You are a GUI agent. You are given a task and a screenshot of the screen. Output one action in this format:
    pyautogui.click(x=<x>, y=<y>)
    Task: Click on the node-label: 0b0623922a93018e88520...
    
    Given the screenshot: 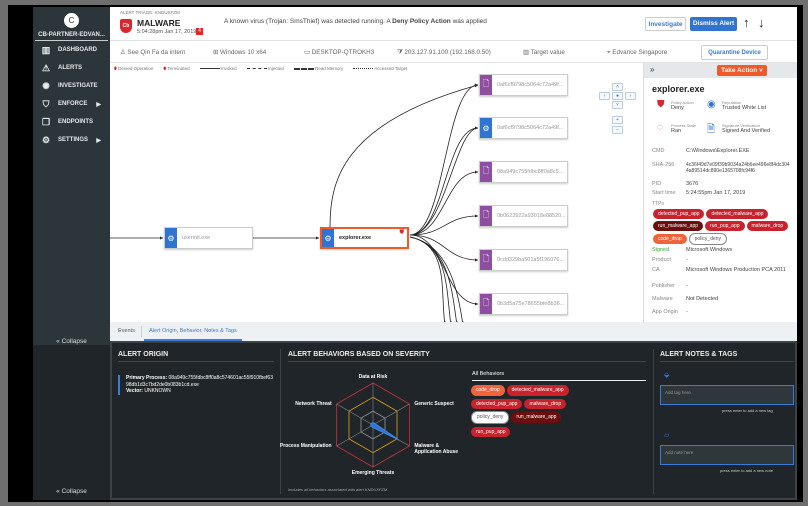 What is the action you would take?
    pyautogui.click(x=531, y=216)
    